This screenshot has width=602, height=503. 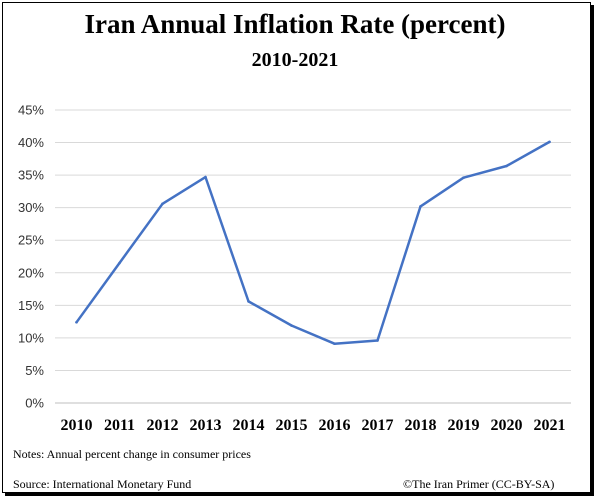 I want to click on x-tick-label: 2014, so click(x=249, y=425).